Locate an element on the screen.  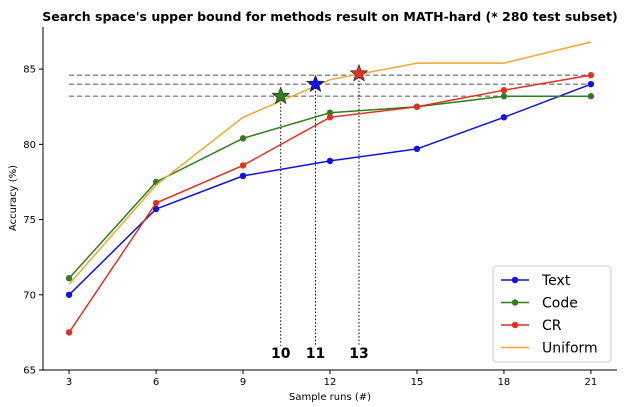
x-tick-label: 6 is located at coordinates (156, 382).